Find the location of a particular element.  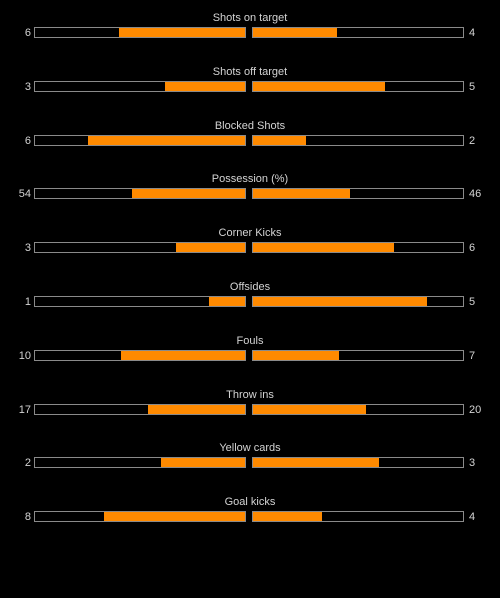

stat-row: Shots off target 3 5 is located at coordinates (250, 91).